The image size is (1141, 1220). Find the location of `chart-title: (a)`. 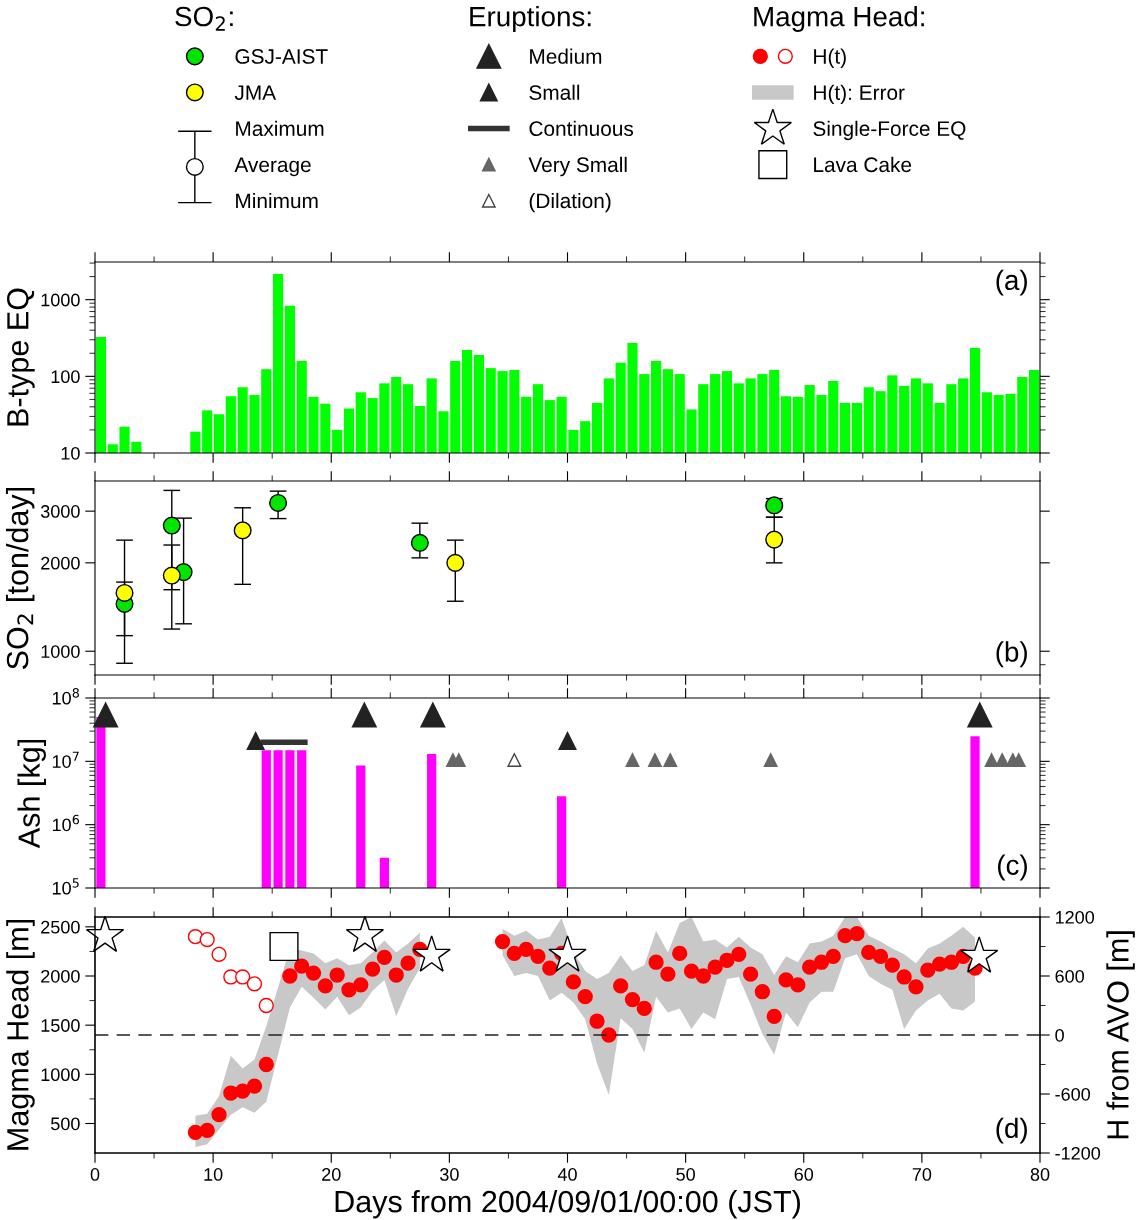

chart-title: (a) is located at coordinates (1011, 282).